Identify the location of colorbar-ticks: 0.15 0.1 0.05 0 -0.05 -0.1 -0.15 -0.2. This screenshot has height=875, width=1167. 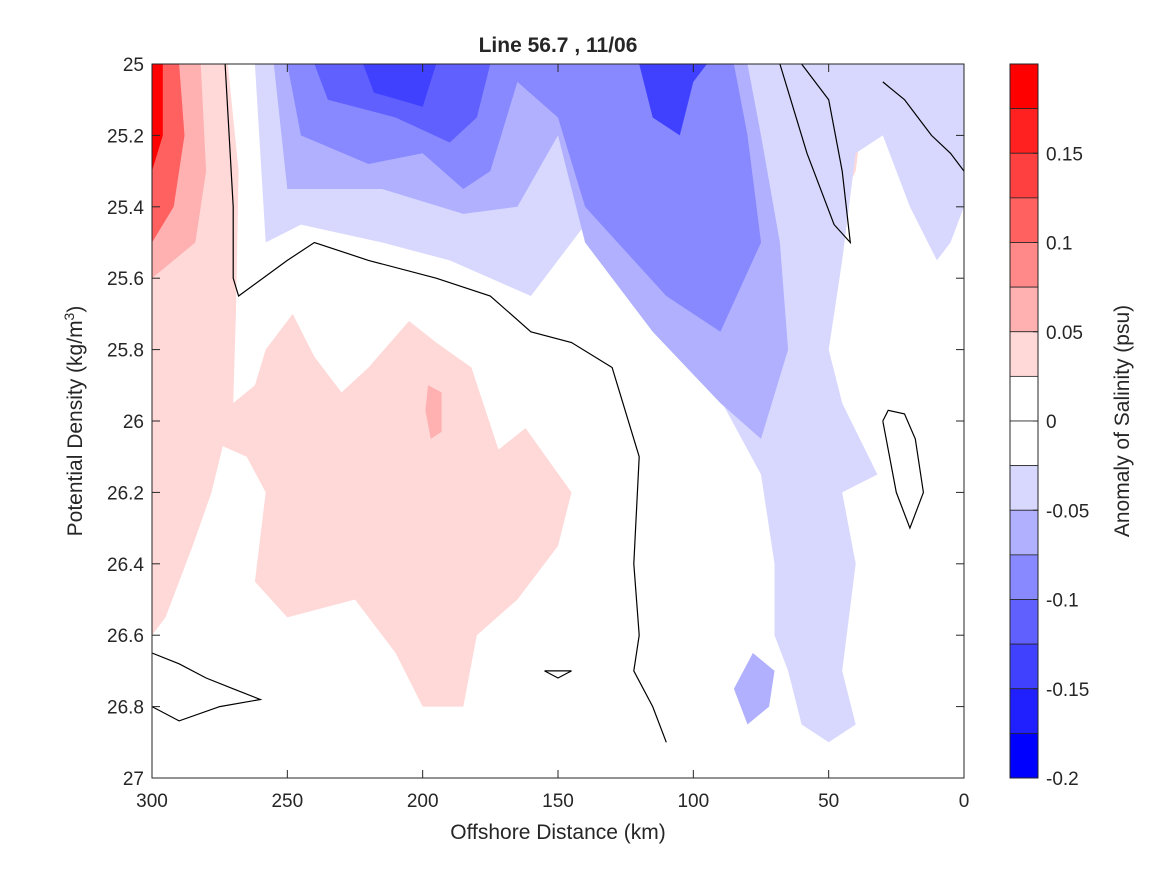
(1061, 467).